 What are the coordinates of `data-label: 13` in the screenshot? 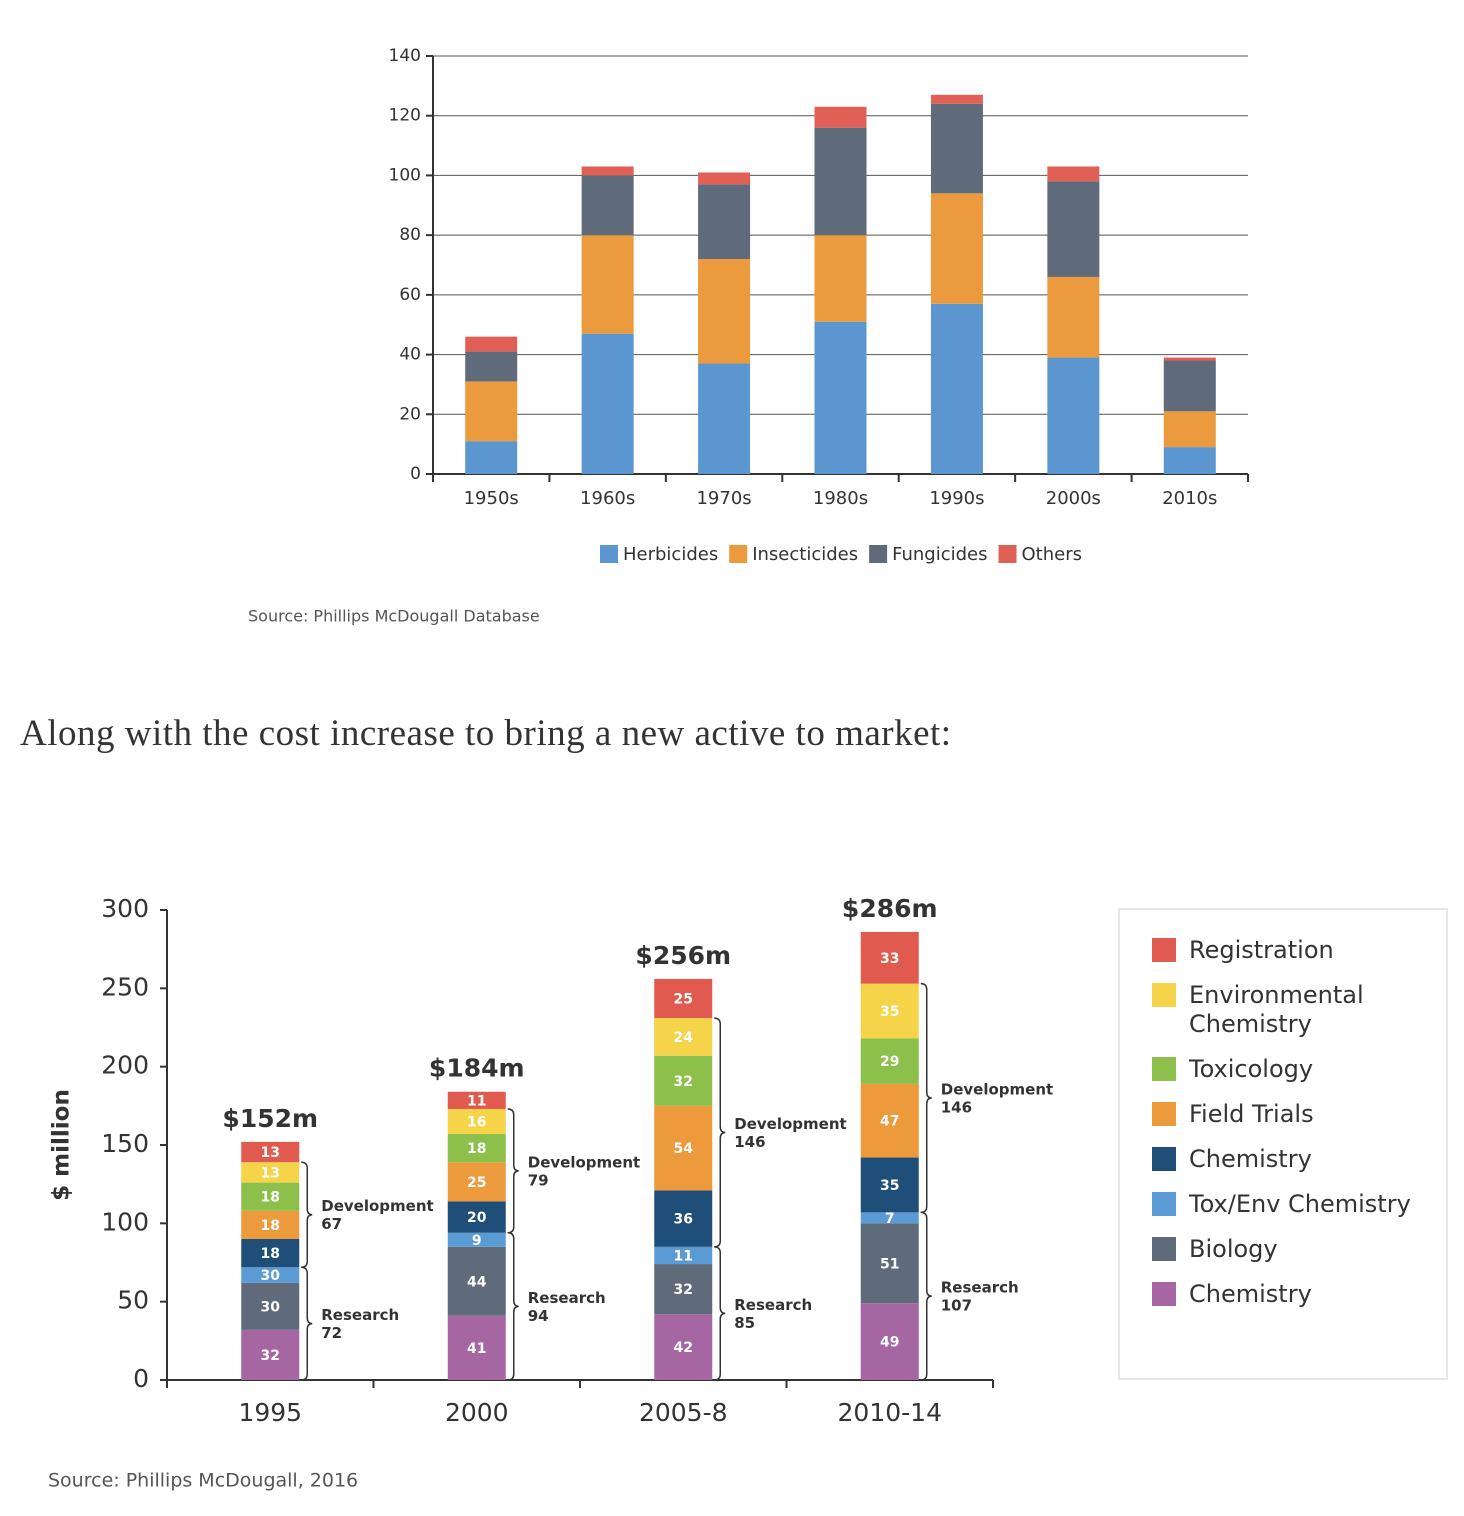 It's located at (270, 1173).